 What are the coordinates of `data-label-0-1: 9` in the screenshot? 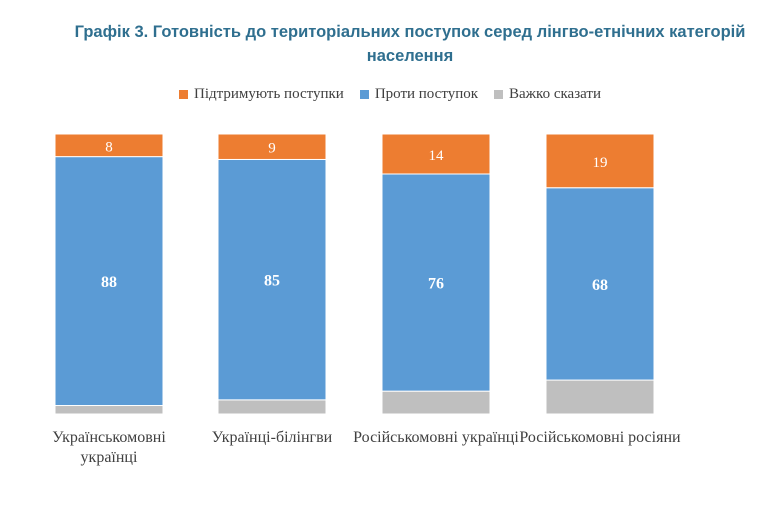 It's located at (272, 149).